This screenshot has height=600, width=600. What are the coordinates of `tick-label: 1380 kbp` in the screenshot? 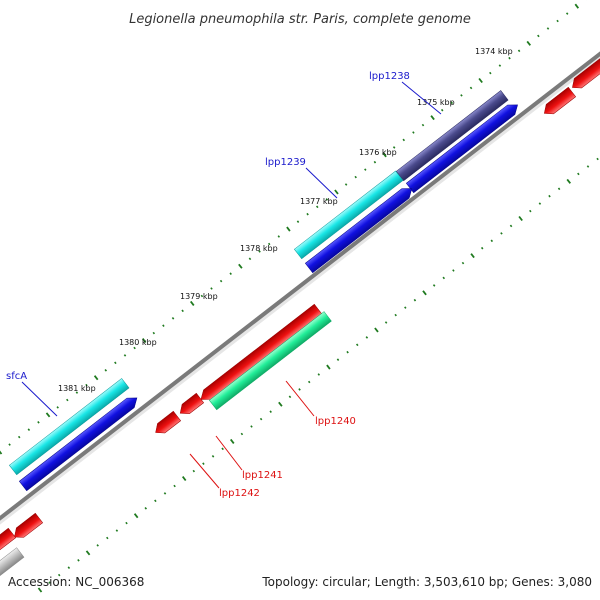 It's located at (138, 342).